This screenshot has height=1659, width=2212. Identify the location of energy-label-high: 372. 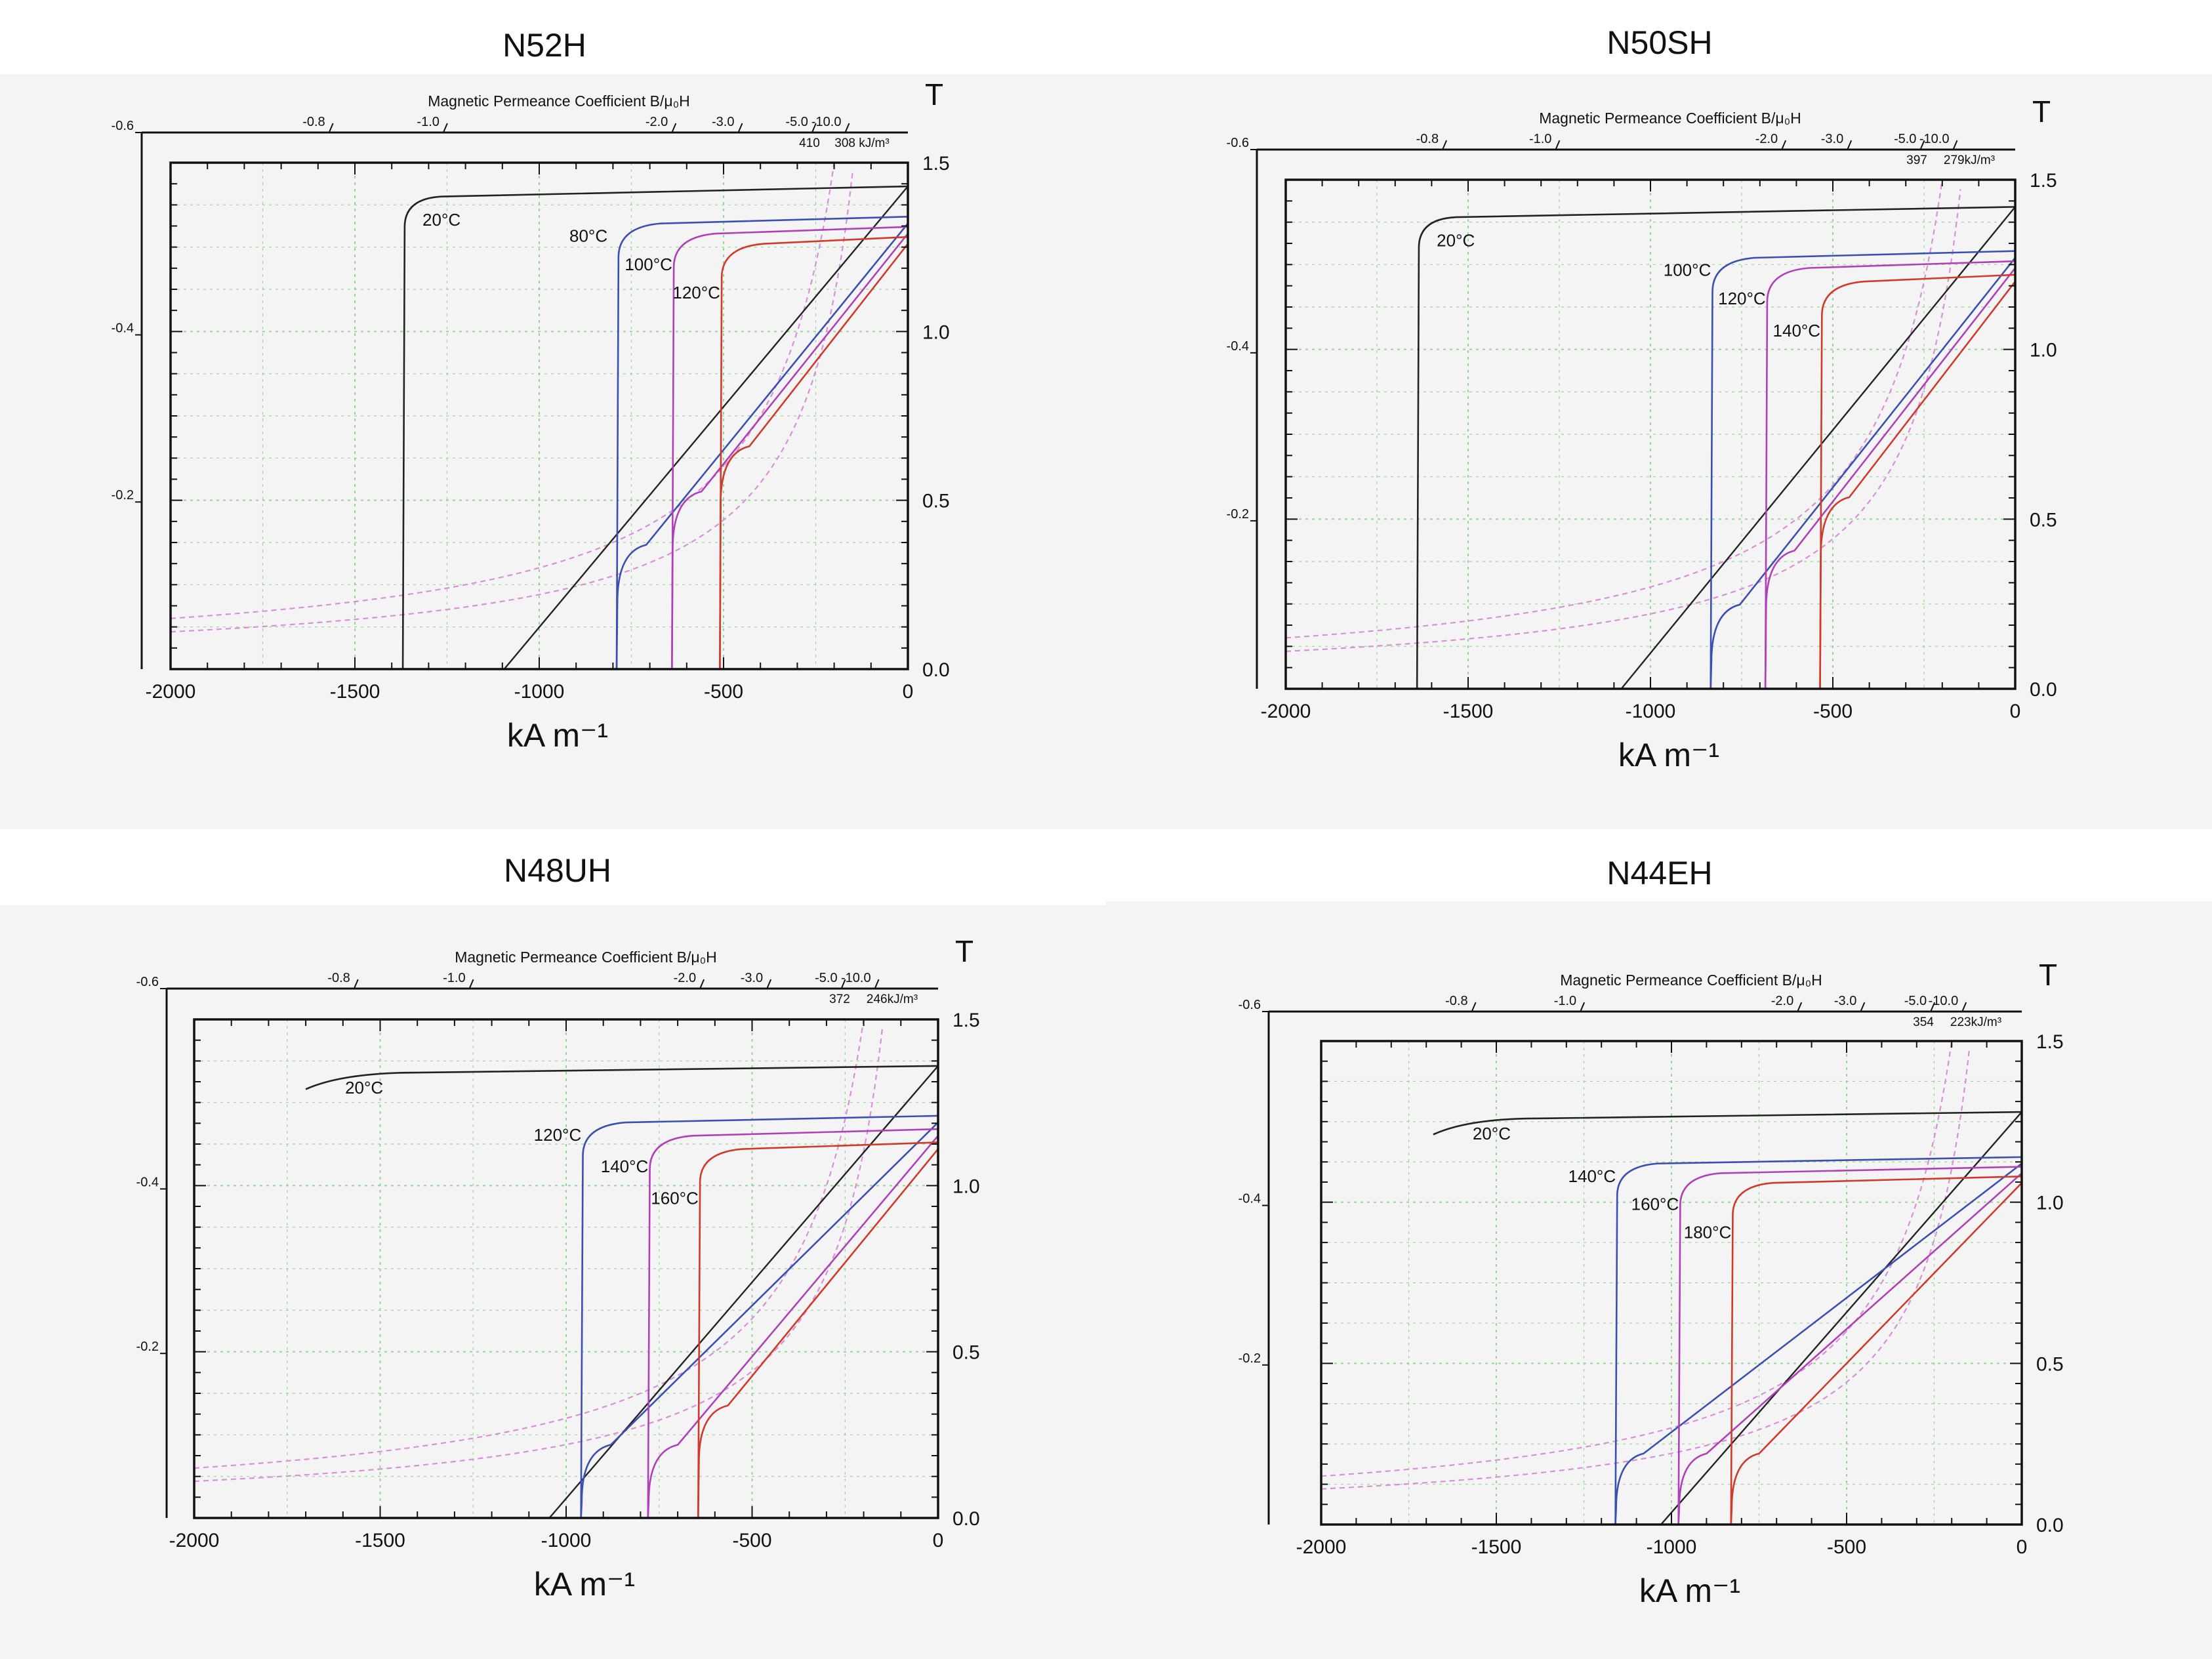
(839, 999).